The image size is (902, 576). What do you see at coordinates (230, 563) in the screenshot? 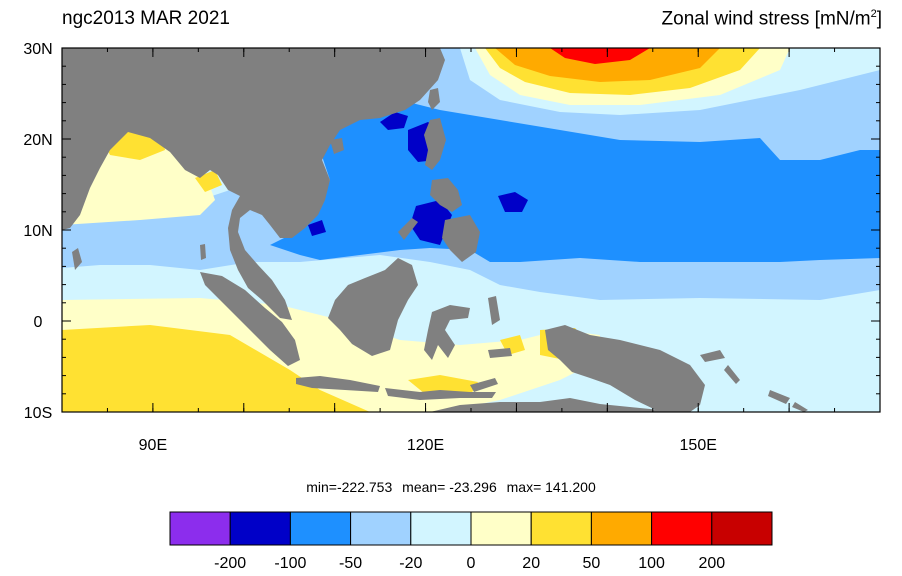
I see `colorbar-label: -200` at bounding box center [230, 563].